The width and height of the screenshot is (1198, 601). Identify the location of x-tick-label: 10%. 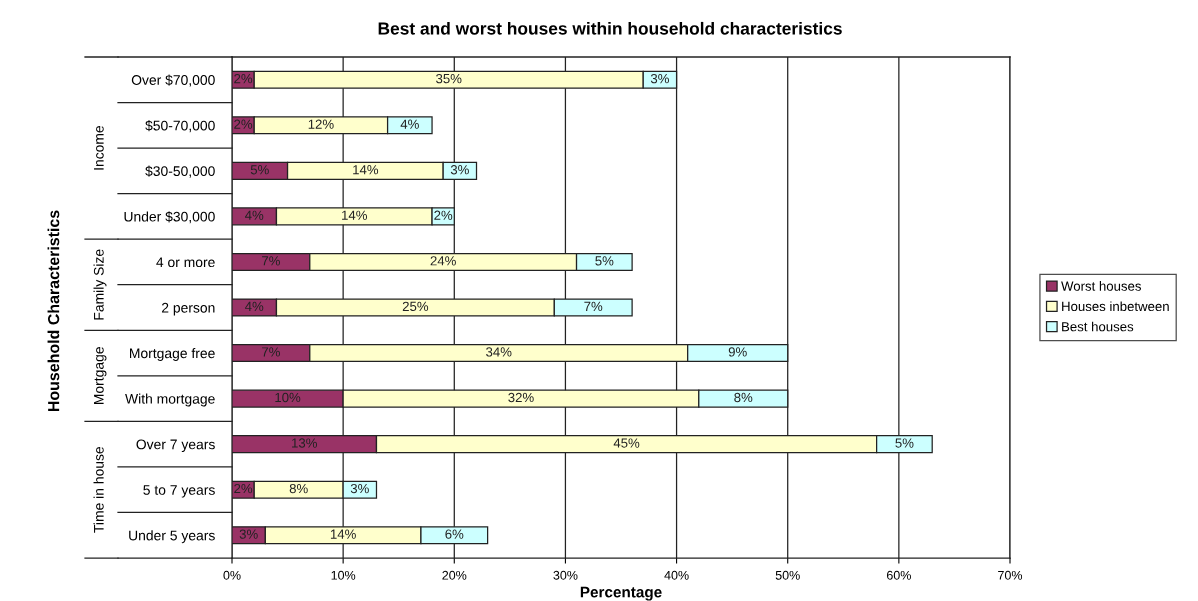
(343, 575).